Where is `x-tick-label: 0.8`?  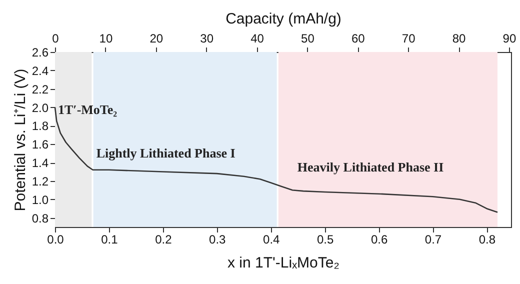
x-tick-label: 0.8 is located at coordinates (487, 239).